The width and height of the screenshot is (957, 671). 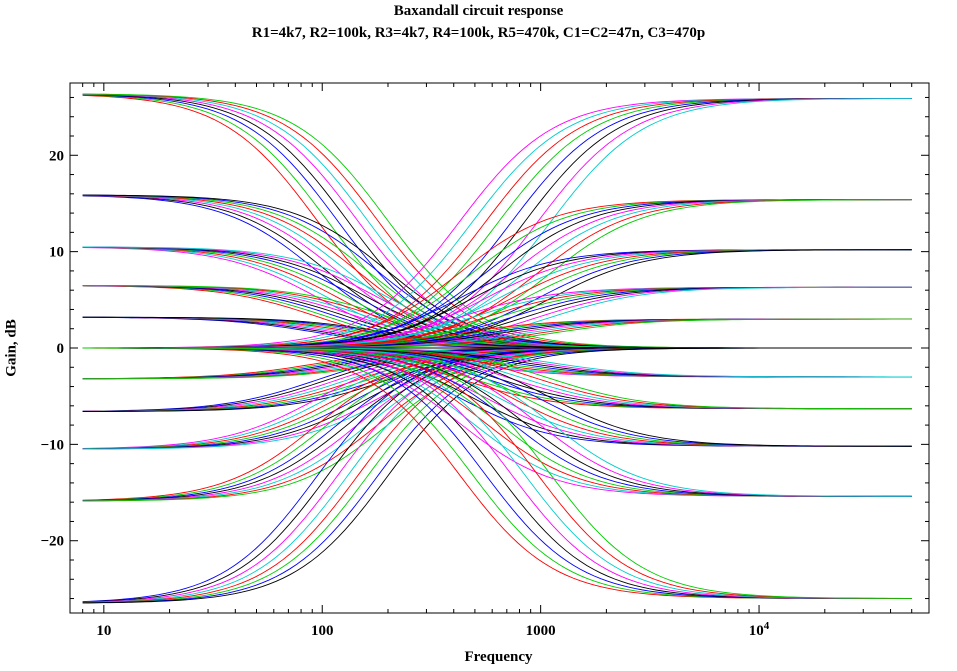 What do you see at coordinates (767, 626) in the screenshot?
I see `x-tick-label-exponent: 4` at bounding box center [767, 626].